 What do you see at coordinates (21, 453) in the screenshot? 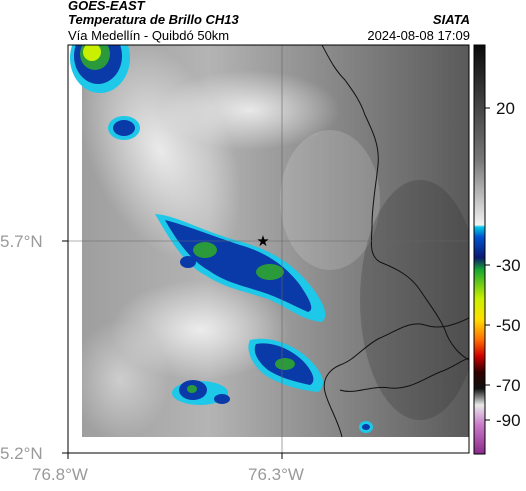
I see `y-tick-label: 5.2°N` at bounding box center [21, 453].